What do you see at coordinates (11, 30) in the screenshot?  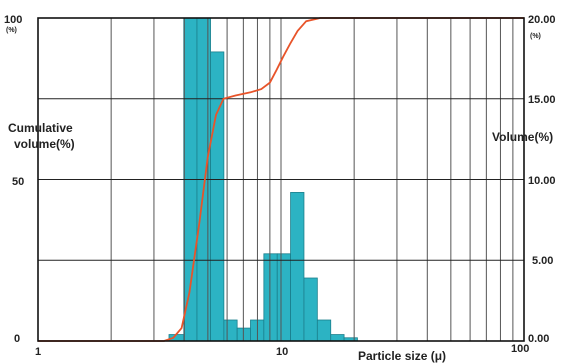 I see `y-left-unit: (%)` at bounding box center [11, 30].